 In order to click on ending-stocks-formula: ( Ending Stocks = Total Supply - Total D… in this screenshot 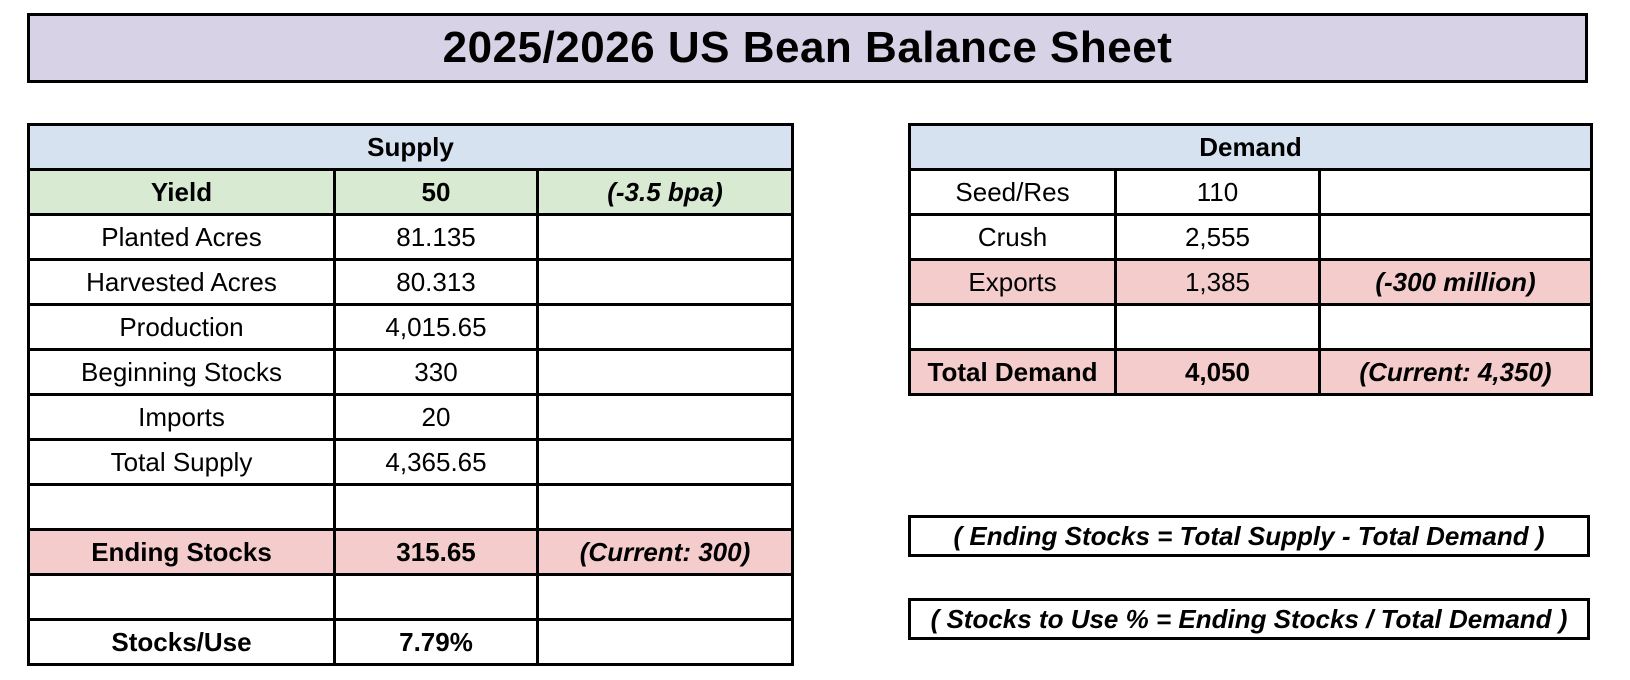, I will do `click(1249, 535)`.